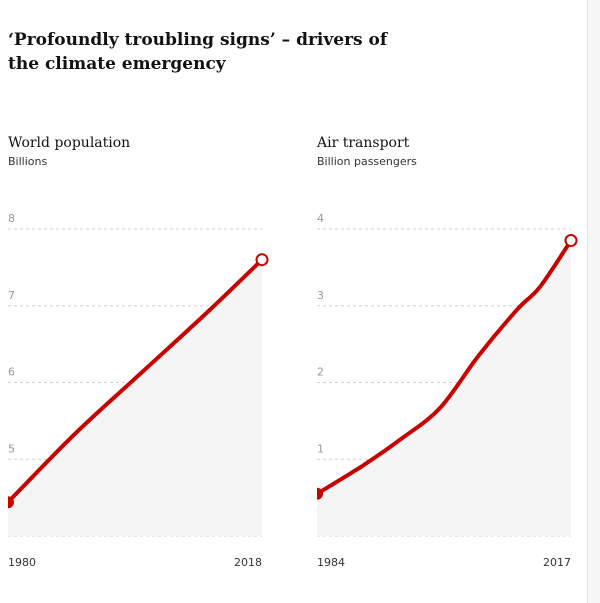  Describe the element at coordinates (11, 295) in the screenshot. I see `y-tick-label: 7` at that location.